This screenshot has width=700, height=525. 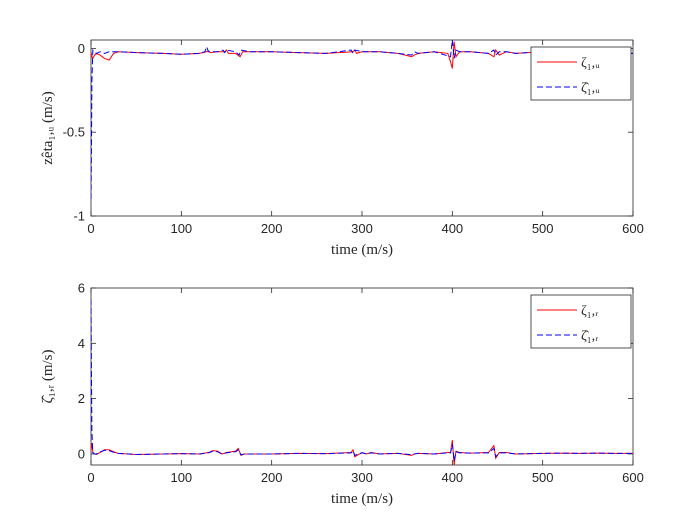 I want to click on legend: ζ₁,ᵤ ζ̂₁,ᵤ, so click(x=581, y=73).